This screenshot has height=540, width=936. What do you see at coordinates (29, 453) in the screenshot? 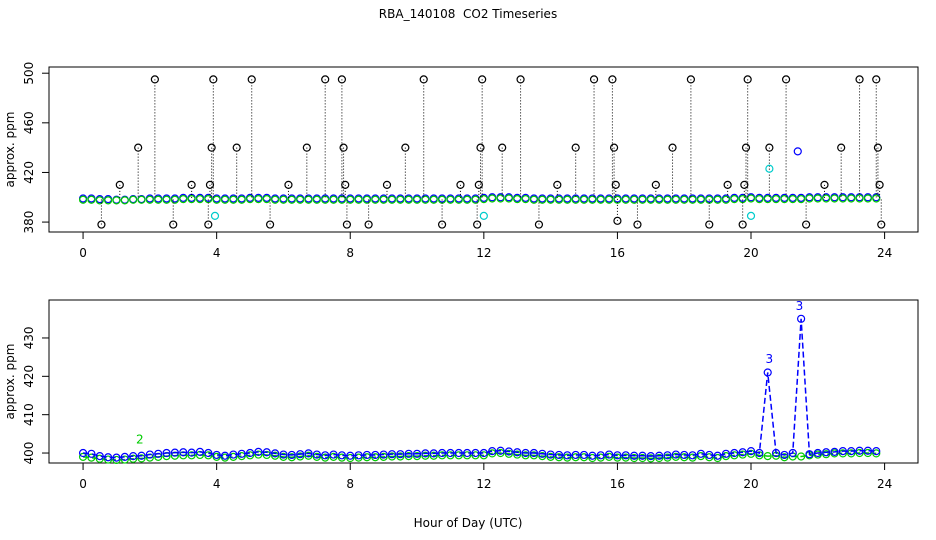
I see `y-tick-label: 400` at bounding box center [29, 453].